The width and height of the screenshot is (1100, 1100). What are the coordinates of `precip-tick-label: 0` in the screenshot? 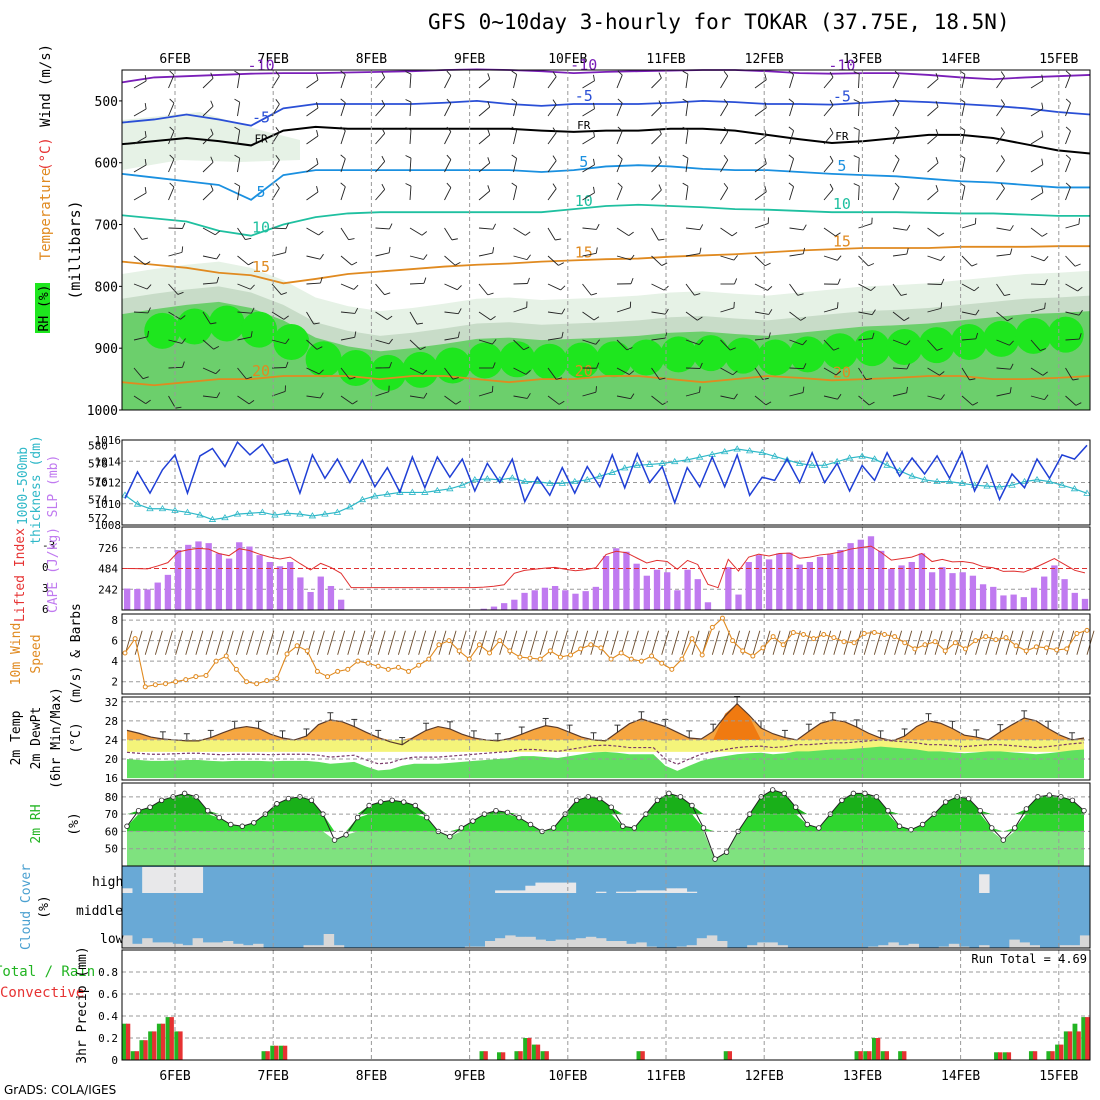 It's located at (114, 1060).